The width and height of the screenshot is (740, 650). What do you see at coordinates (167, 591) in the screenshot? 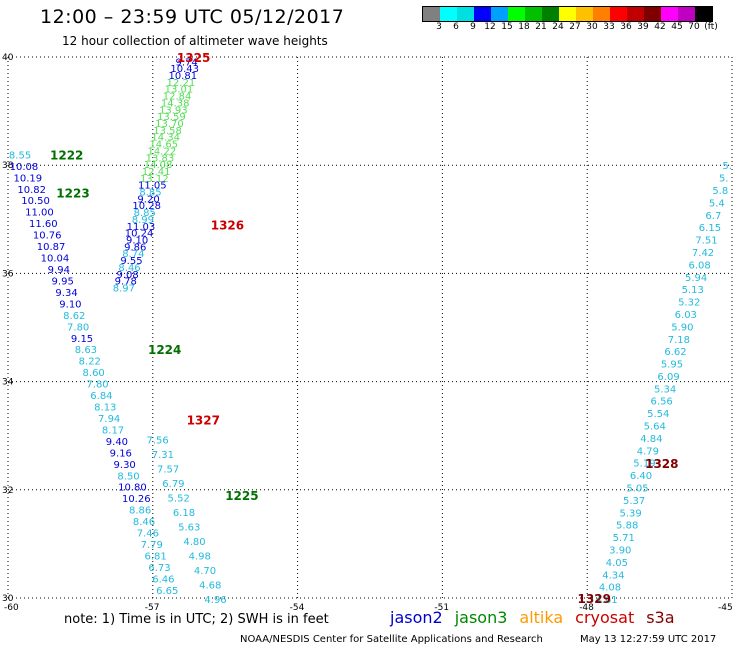
I see `wave-height-value: 6.65` at bounding box center [167, 591].